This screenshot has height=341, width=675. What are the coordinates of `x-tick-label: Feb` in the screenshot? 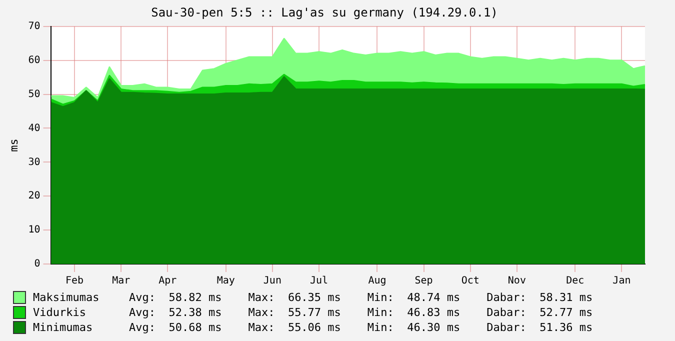 It's located at (74, 281).